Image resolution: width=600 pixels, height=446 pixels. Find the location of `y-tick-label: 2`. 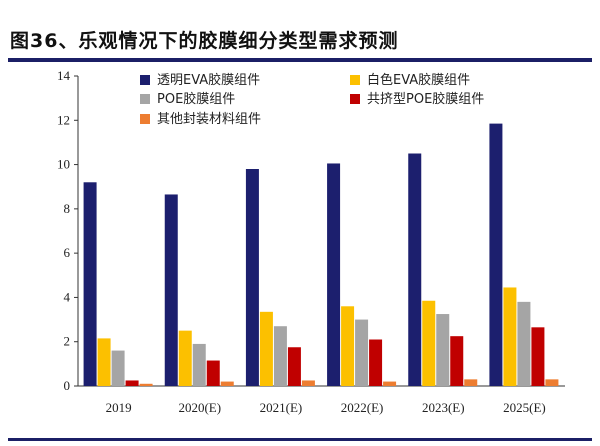

y-tick-label: 2 is located at coordinates (67, 341).